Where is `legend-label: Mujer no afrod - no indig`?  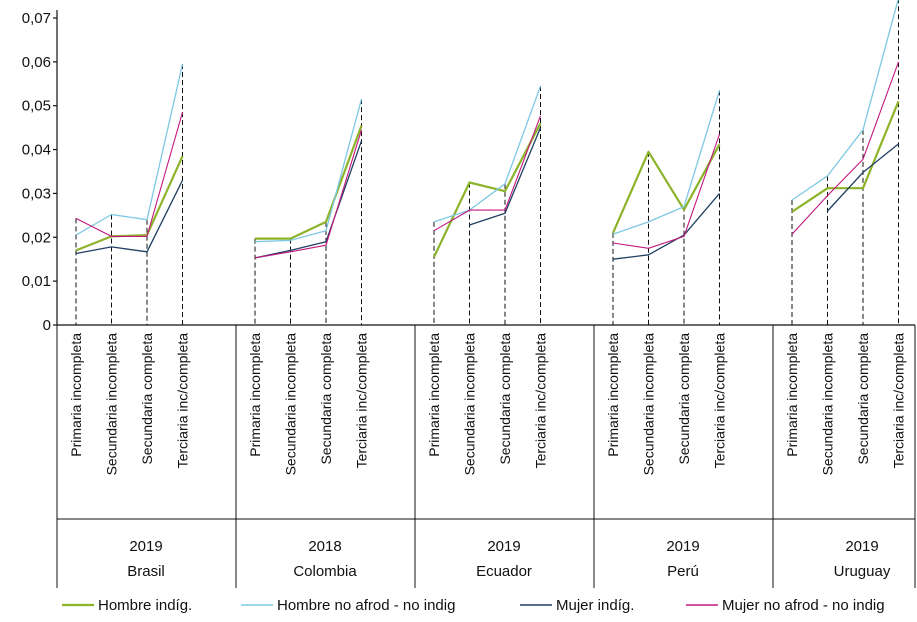
legend-label: Mujer no afrod - no indig is located at coordinates (803, 605).